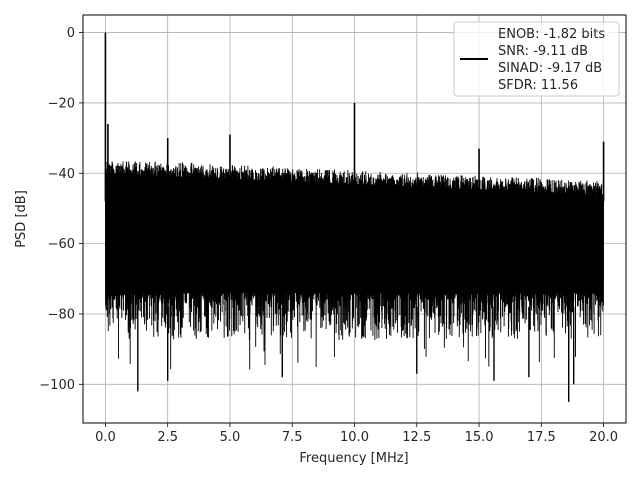  What do you see at coordinates (21, 219) in the screenshot?
I see `y-axis-label: PSD [dB]` at bounding box center [21, 219].